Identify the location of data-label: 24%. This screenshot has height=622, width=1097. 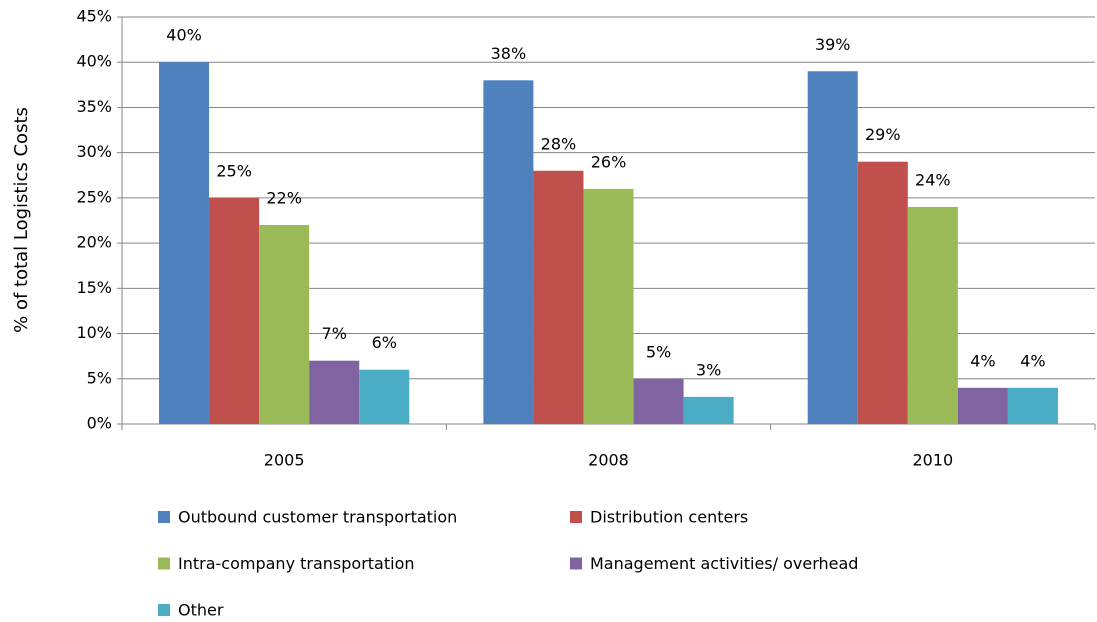
(933, 179).